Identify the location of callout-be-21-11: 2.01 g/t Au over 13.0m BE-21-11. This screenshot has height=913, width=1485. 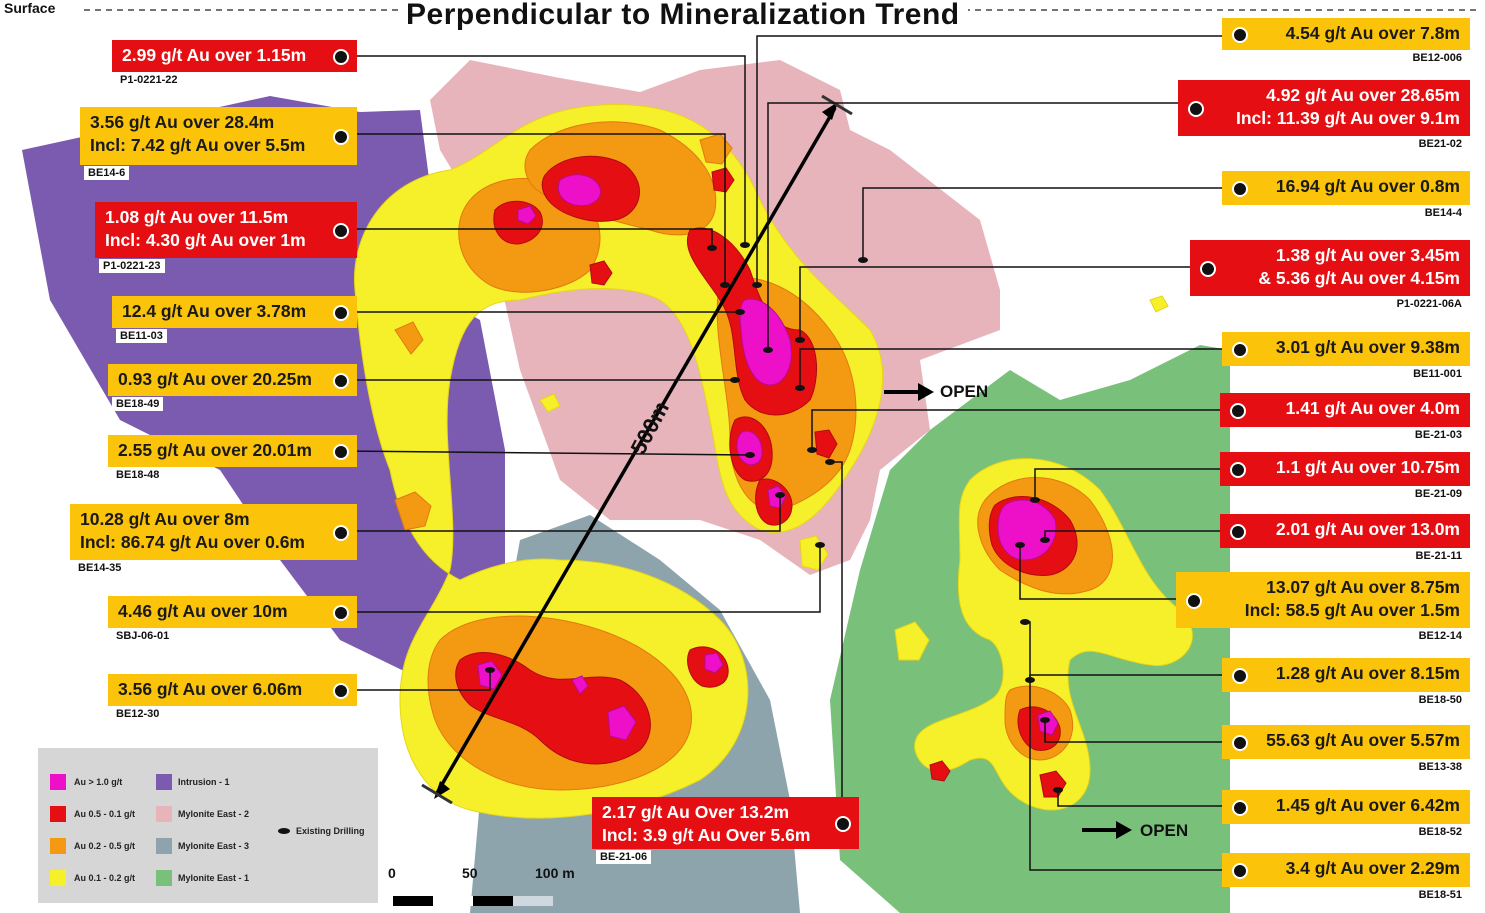
(1345, 540).